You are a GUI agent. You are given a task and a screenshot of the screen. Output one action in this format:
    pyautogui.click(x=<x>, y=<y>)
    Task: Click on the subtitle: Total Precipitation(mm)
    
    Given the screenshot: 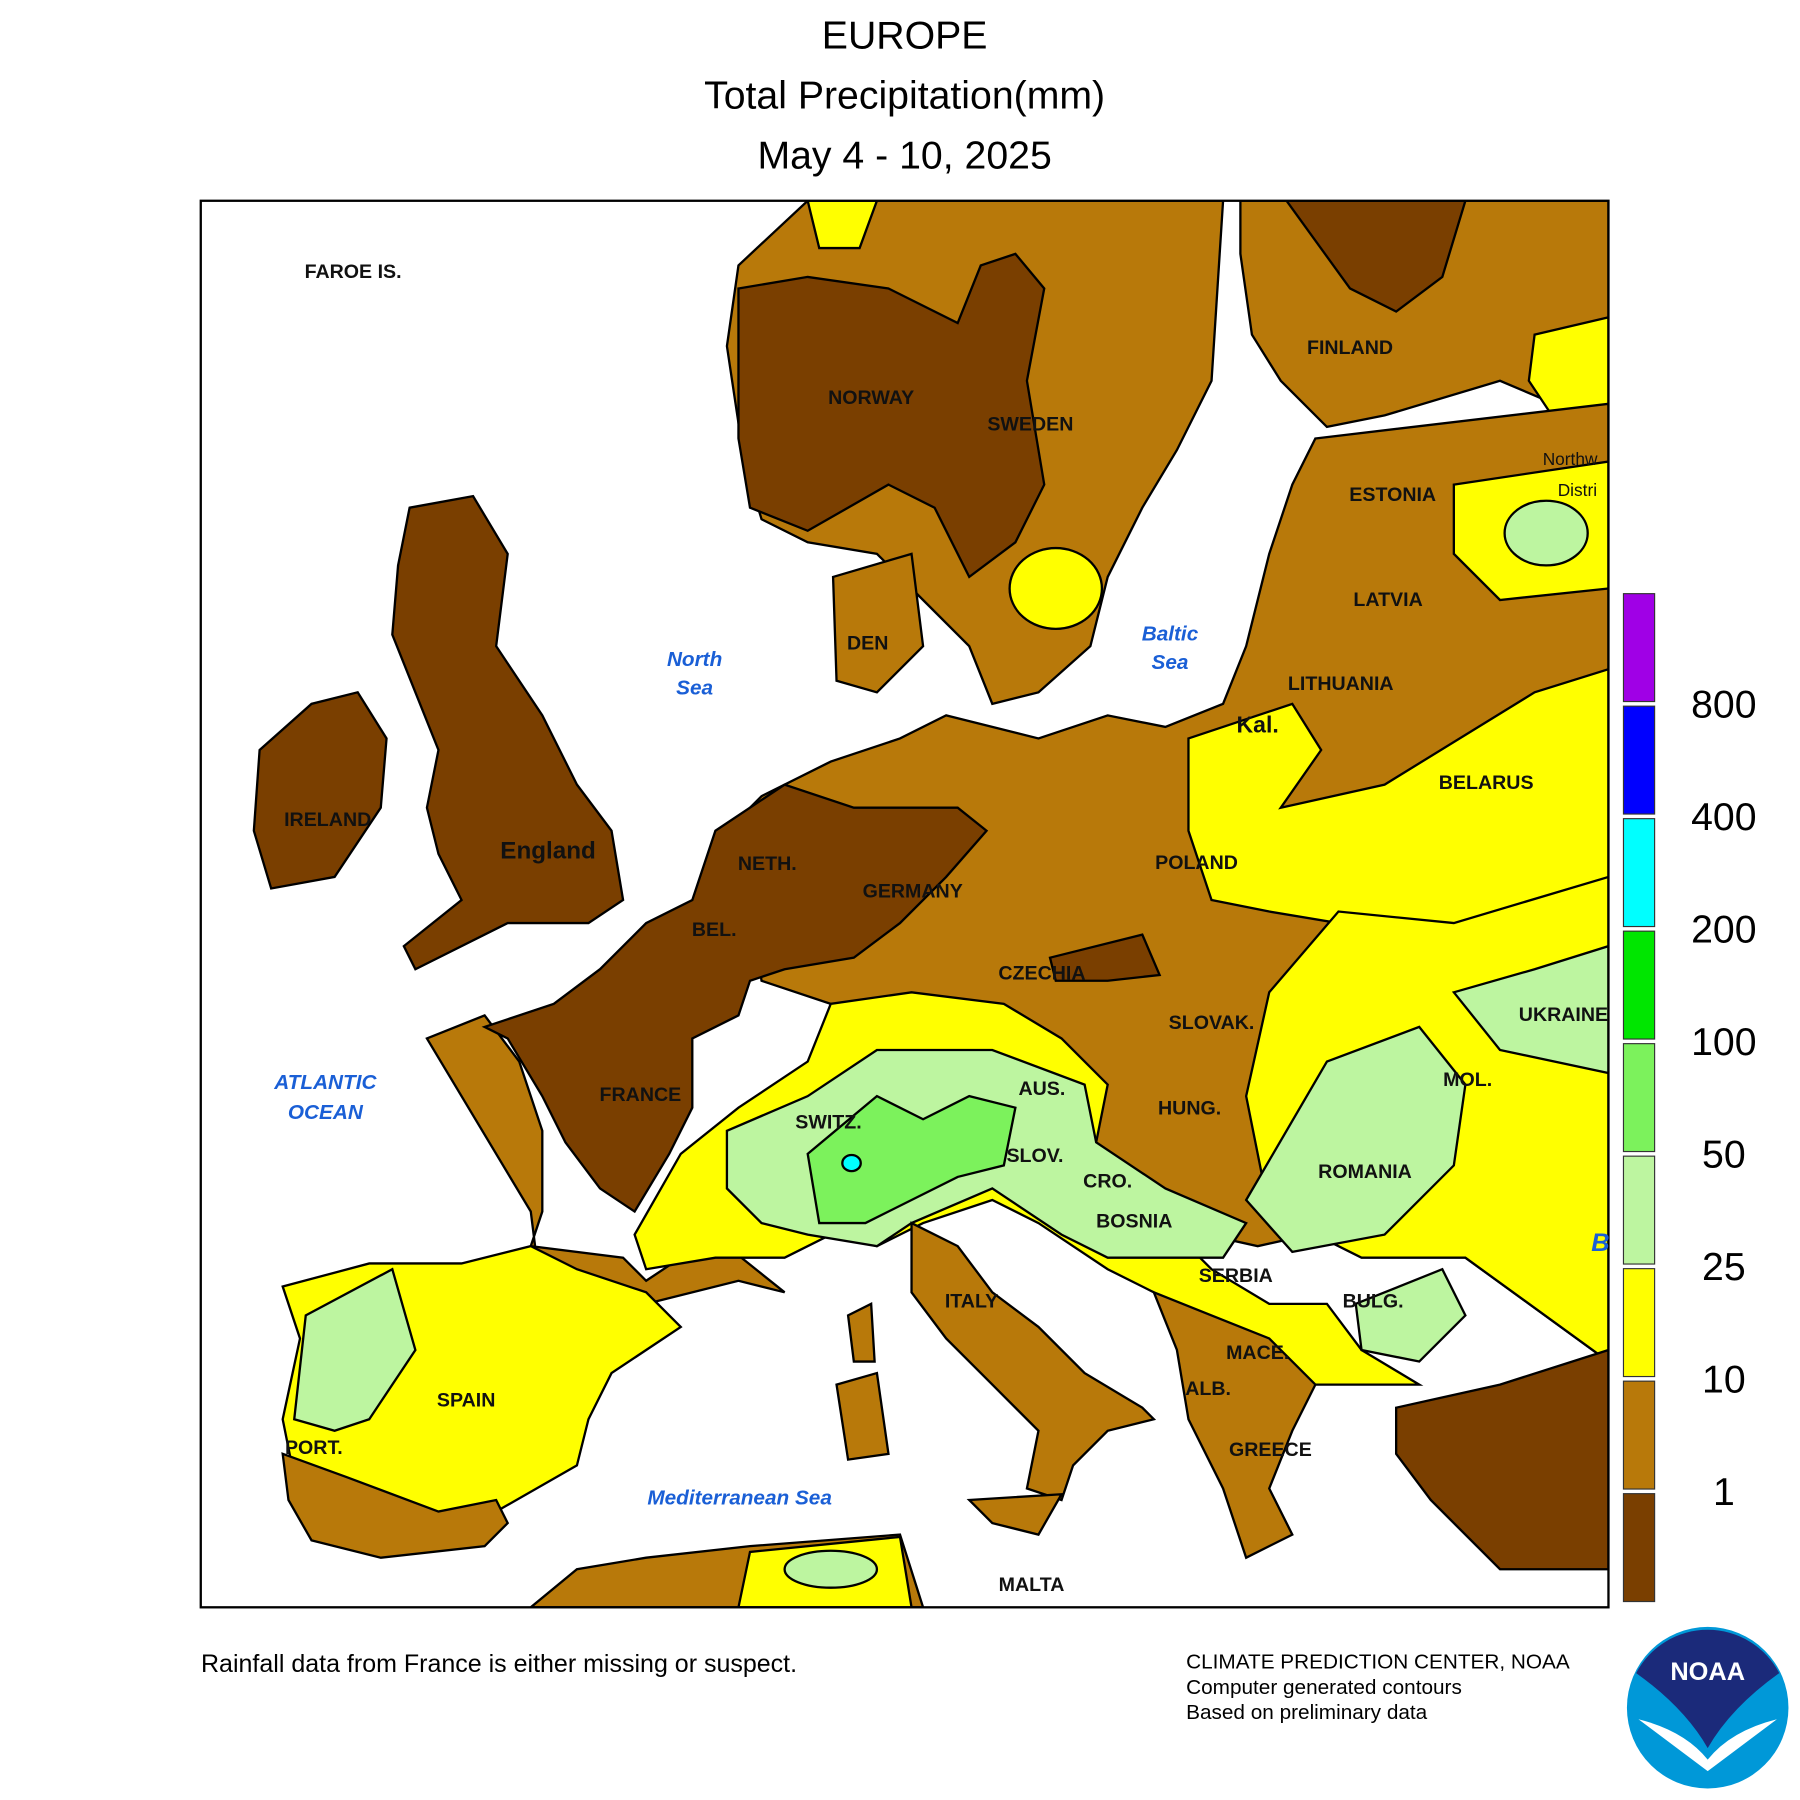 What is the action you would take?
    pyautogui.click(x=904, y=95)
    